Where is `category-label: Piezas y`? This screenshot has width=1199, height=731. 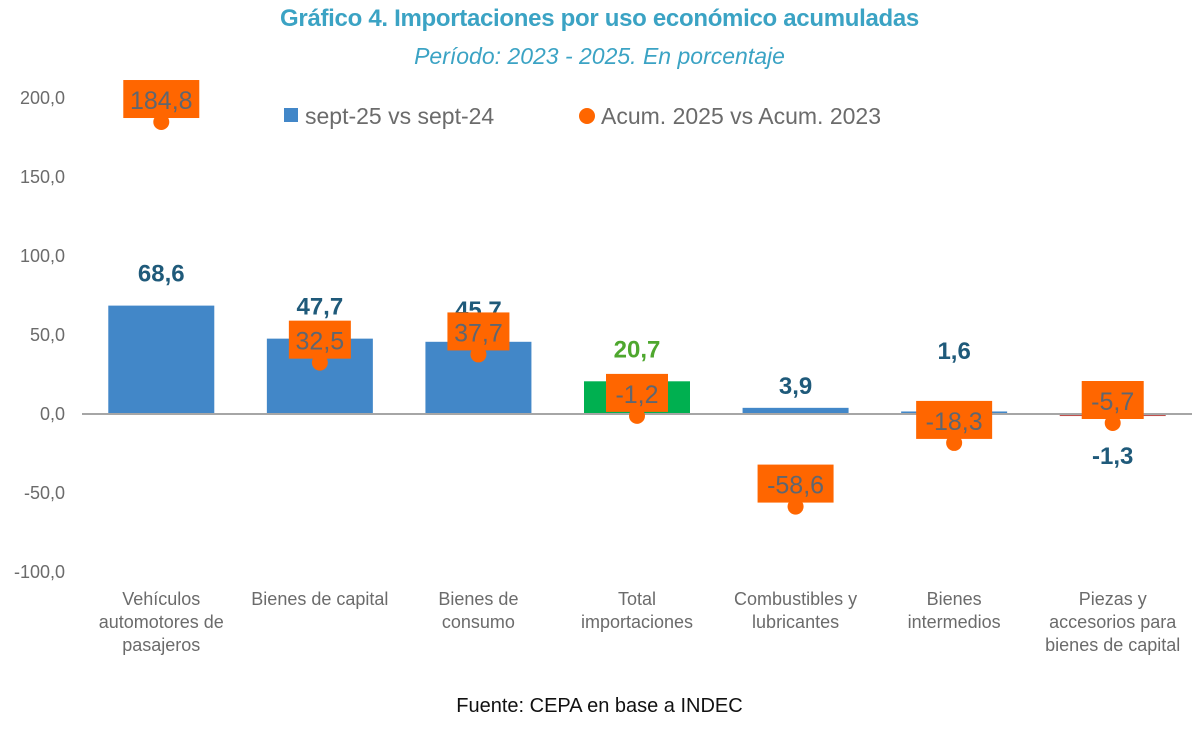 category-label: Piezas y is located at coordinates (1113, 599).